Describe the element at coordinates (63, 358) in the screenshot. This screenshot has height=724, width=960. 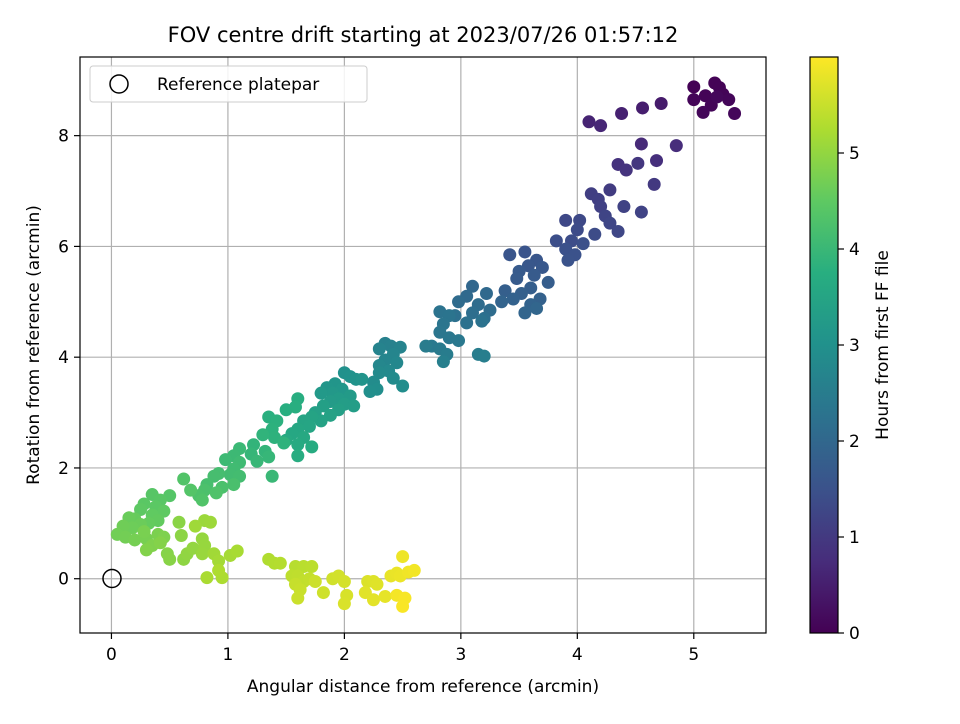
I see `y-tick-label: 4` at that location.